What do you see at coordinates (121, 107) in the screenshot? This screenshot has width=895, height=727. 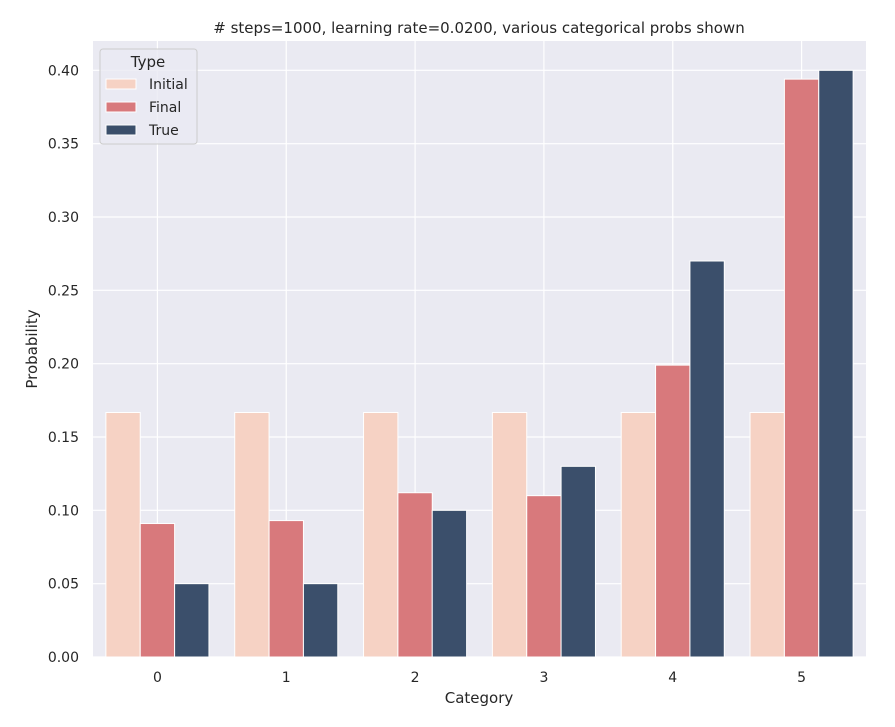 I see `legend-swatch-final` at bounding box center [121, 107].